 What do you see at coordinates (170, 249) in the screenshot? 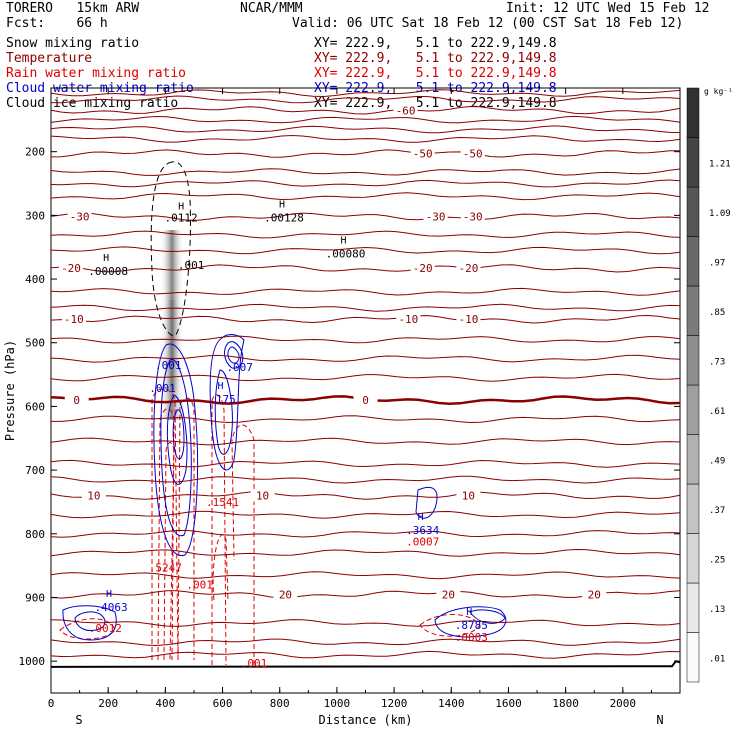
I see `cloud-ice-contour` at bounding box center [170, 249].